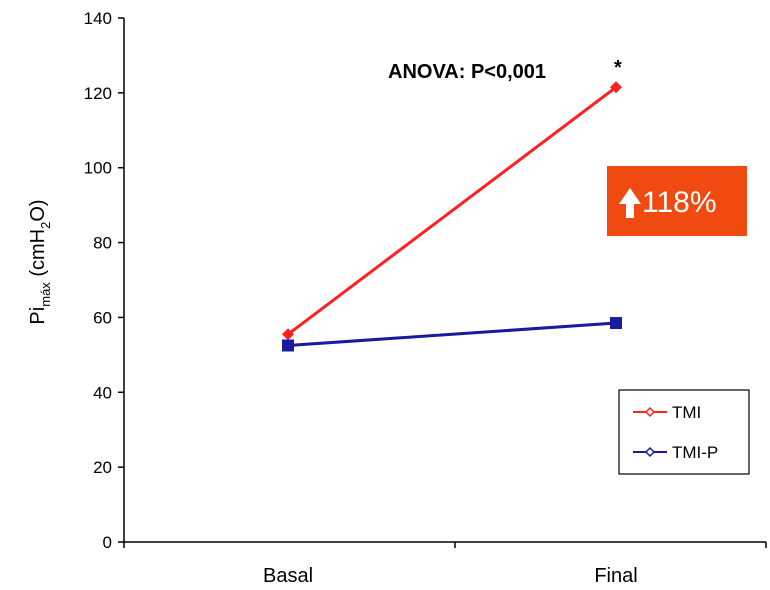  I want to click on legend: TMI TMI-P, so click(684, 432).